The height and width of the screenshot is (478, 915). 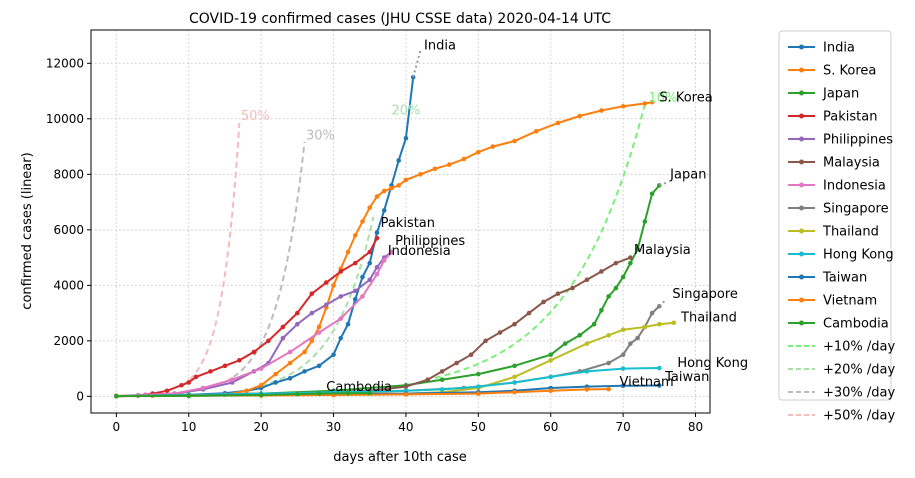 I want to click on series-label-s-korea: S. Korea, so click(x=685, y=98).